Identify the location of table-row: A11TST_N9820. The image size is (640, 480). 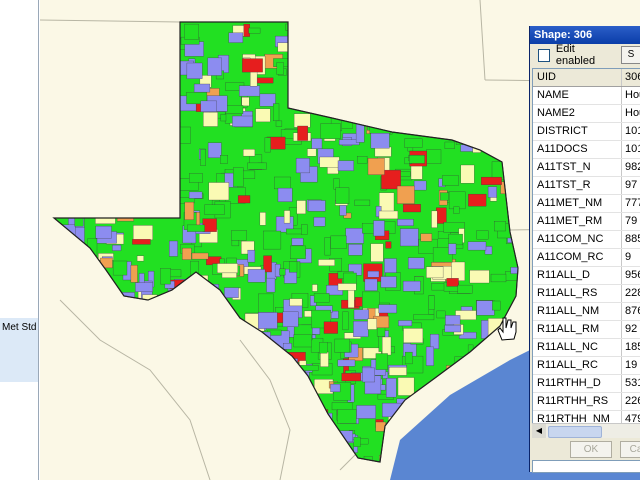
(586, 168).